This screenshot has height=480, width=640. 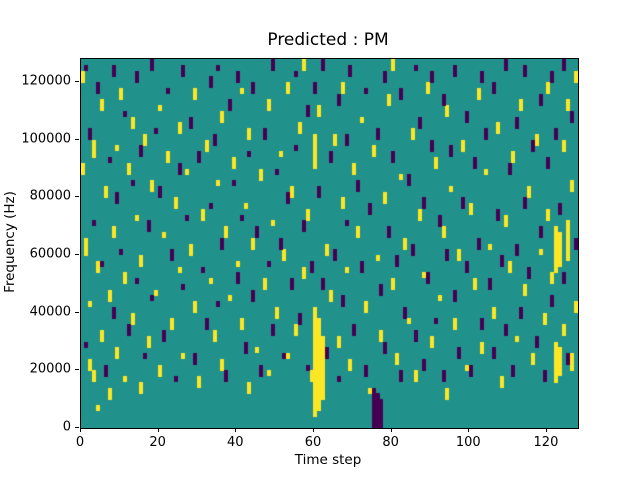 I want to click on y-tick-label: 0, so click(x=66, y=427).